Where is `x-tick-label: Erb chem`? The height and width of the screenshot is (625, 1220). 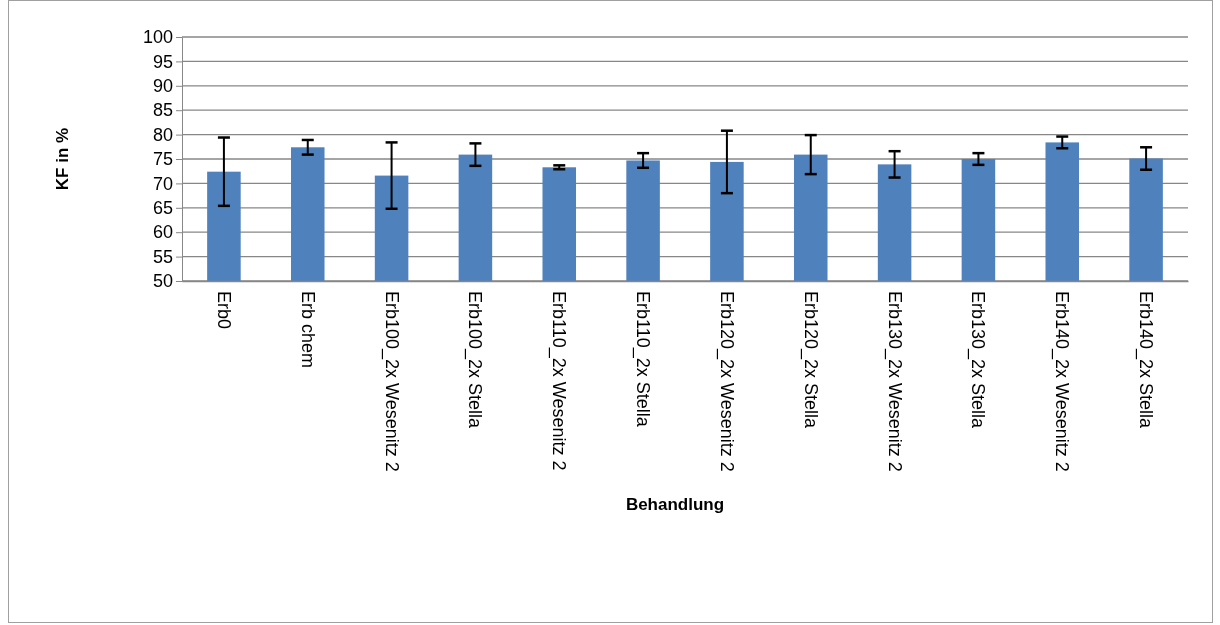
x-tick-label: Erb chem is located at coordinates (307, 330).